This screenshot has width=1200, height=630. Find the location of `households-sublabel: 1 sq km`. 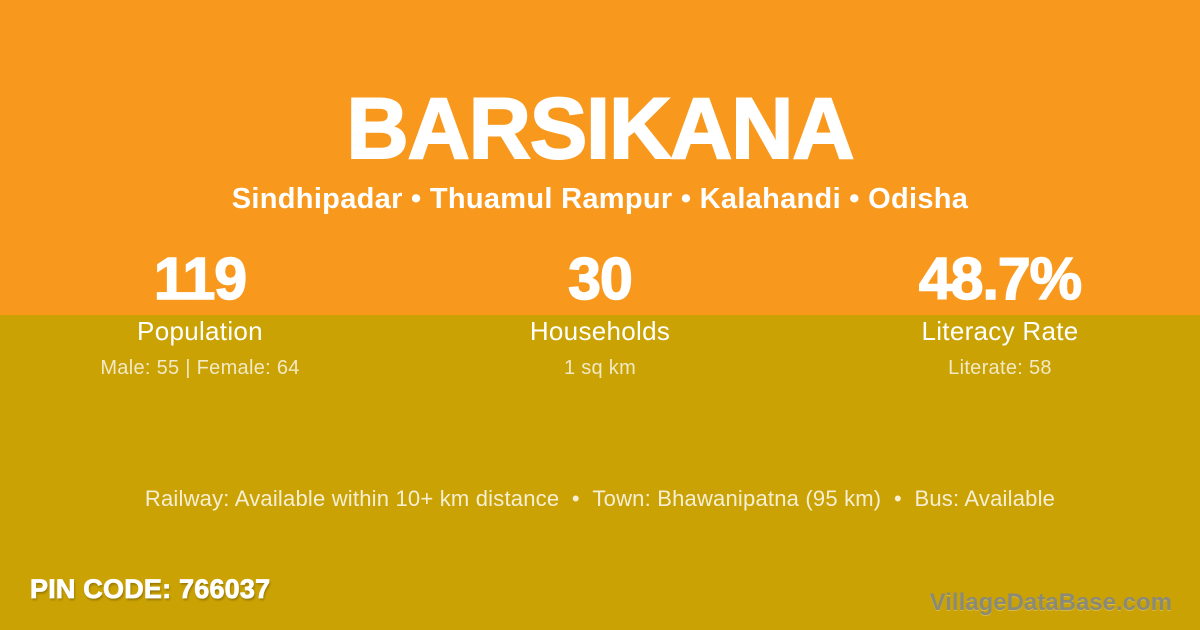

households-sublabel: 1 sq km is located at coordinates (600, 368).